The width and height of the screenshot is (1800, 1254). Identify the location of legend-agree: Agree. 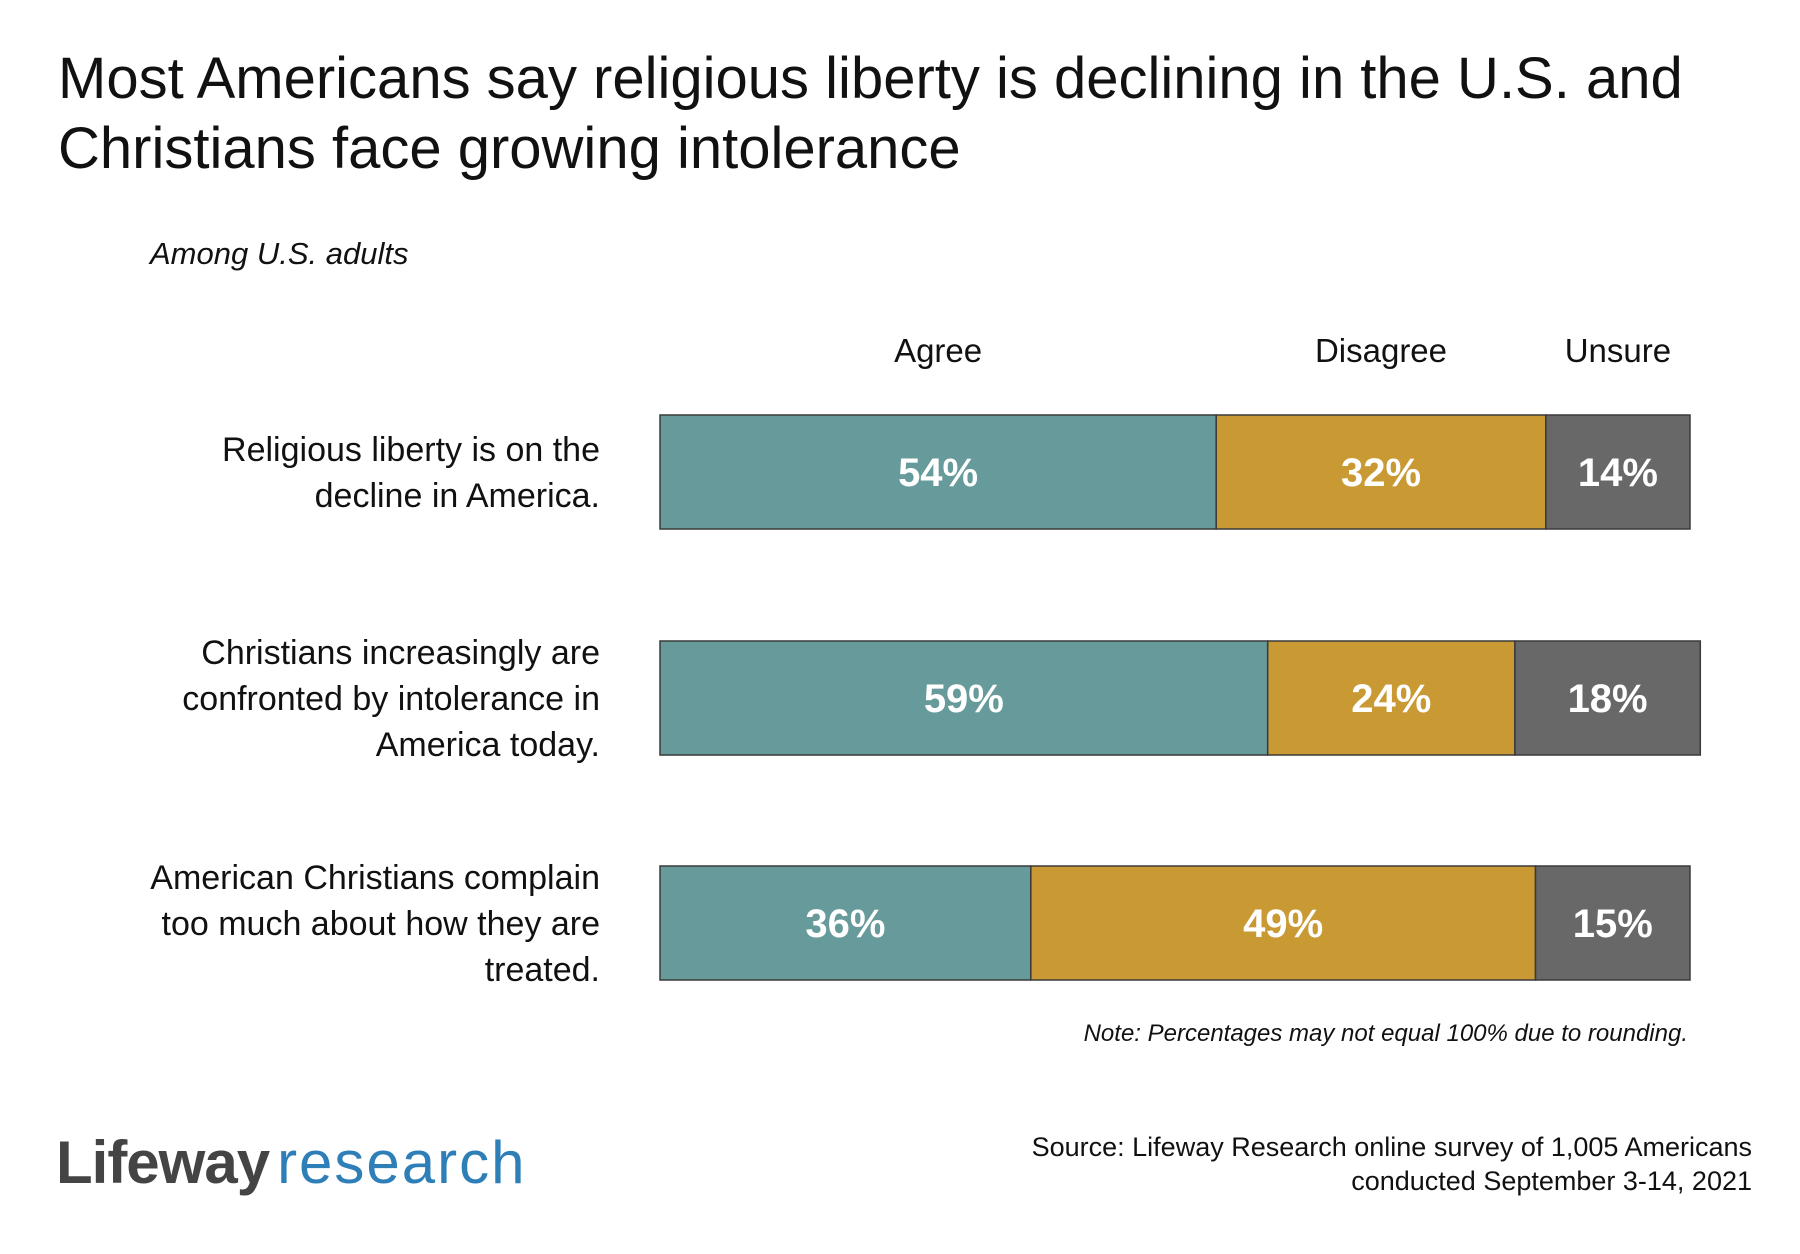
(938, 350).